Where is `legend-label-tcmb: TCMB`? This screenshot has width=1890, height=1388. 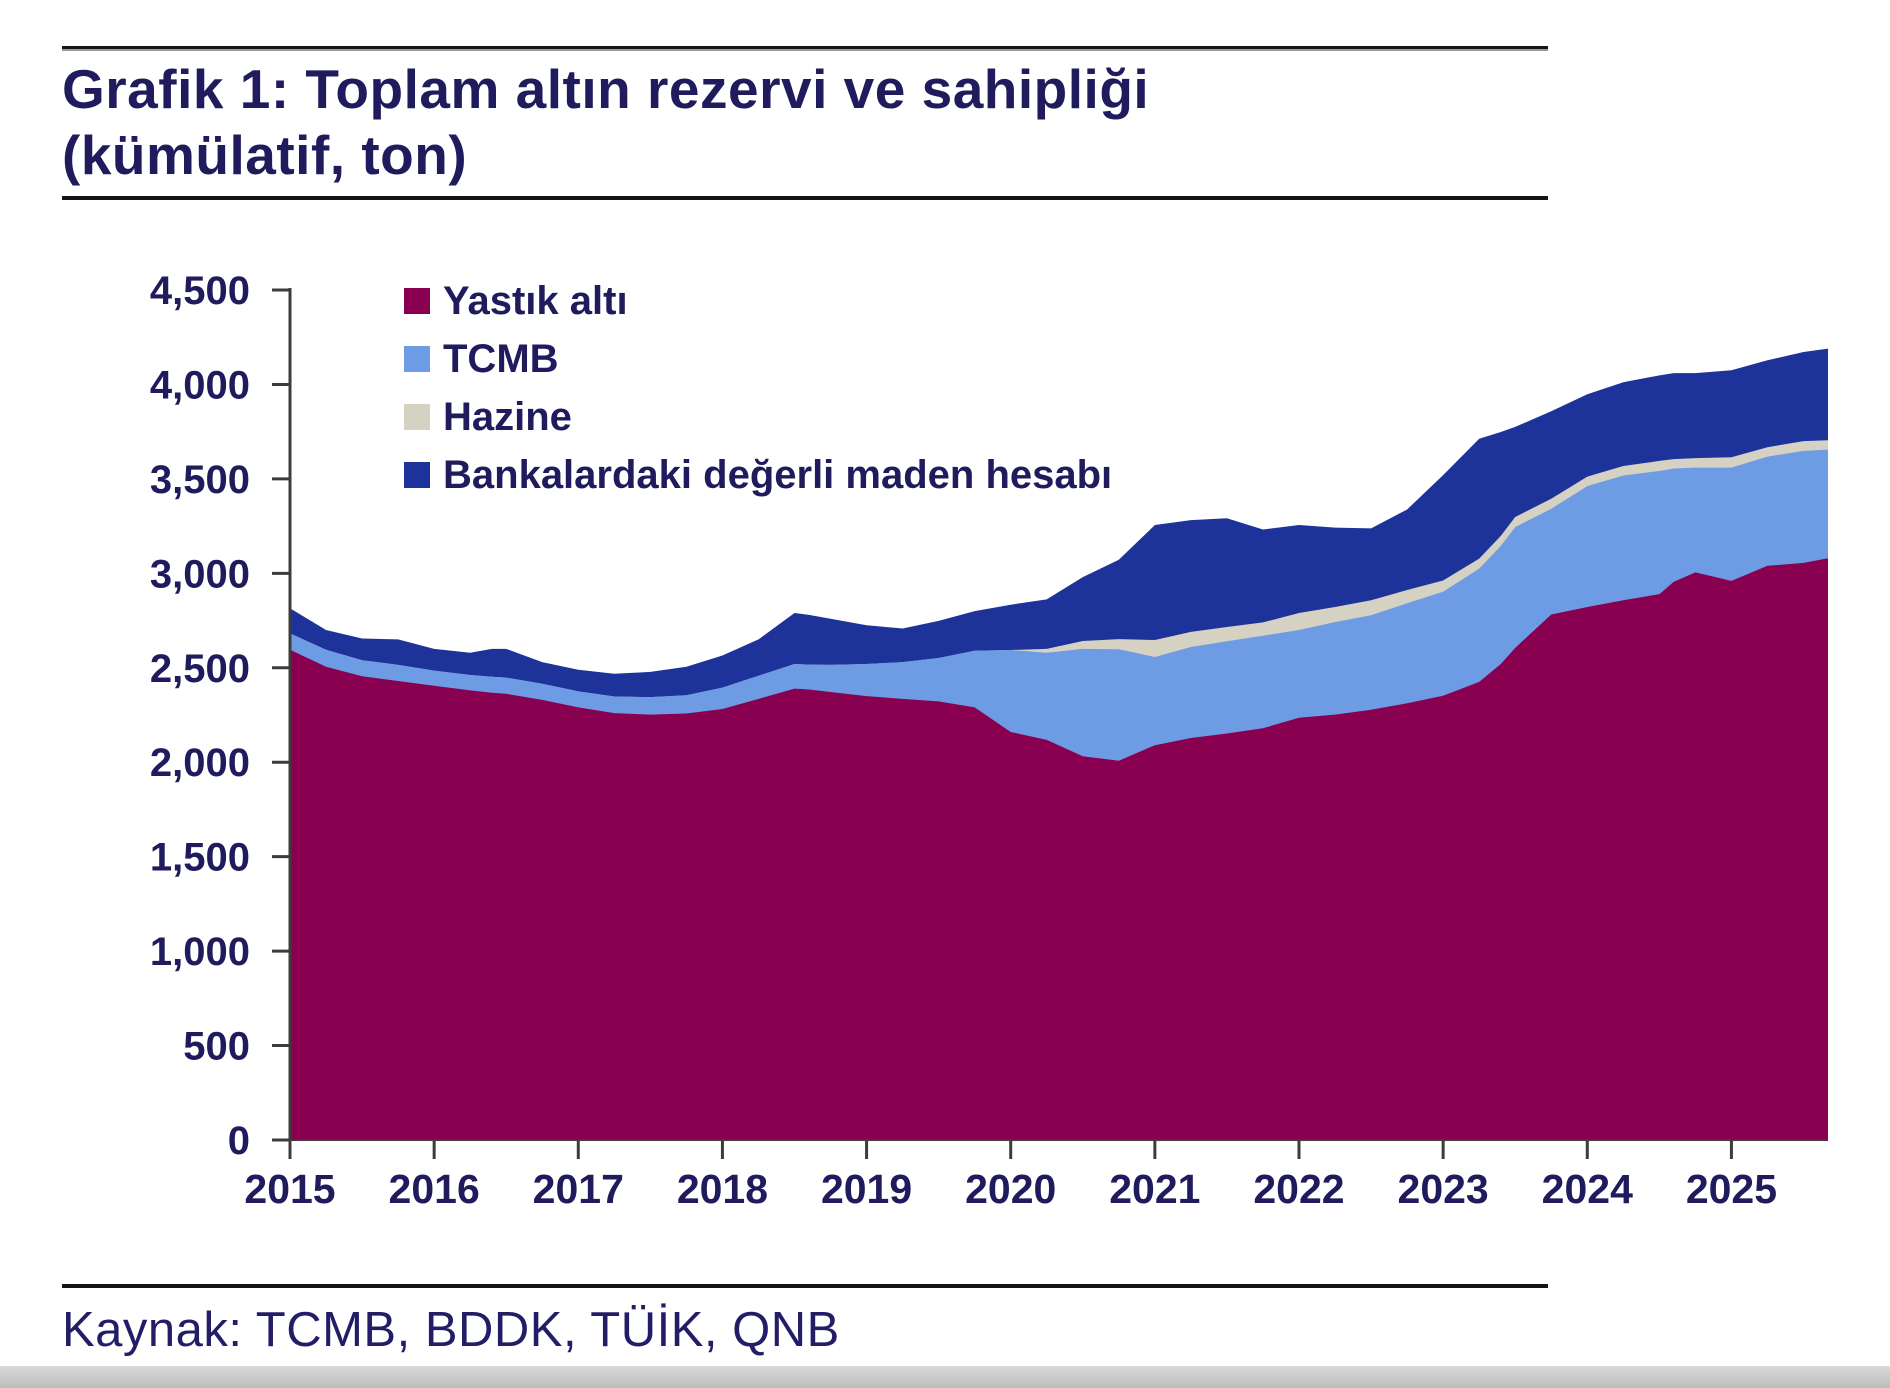
legend-label-tcmb: TCMB is located at coordinates (501, 358).